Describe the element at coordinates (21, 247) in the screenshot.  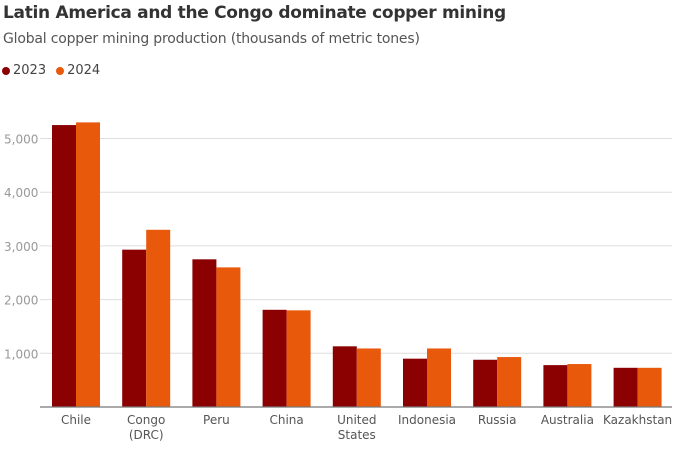
I see `y-tick-label: 3,000` at that location.